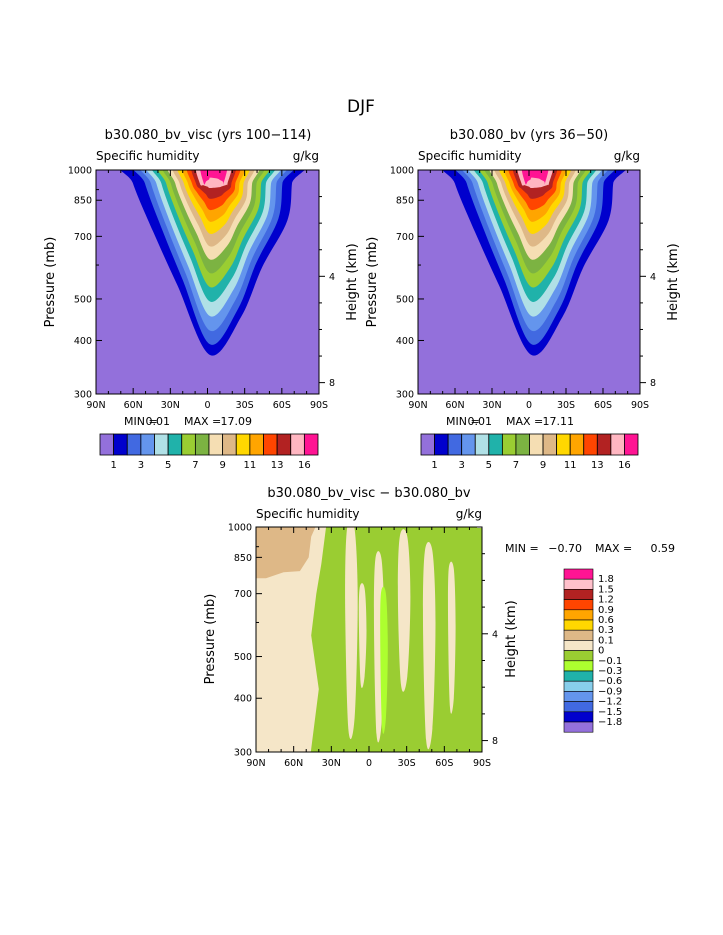 The width and height of the screenshot is (723, 935). Describe the element at coordinates (529, 282) in the screenshot. I see `panel-2-contours` at that location.